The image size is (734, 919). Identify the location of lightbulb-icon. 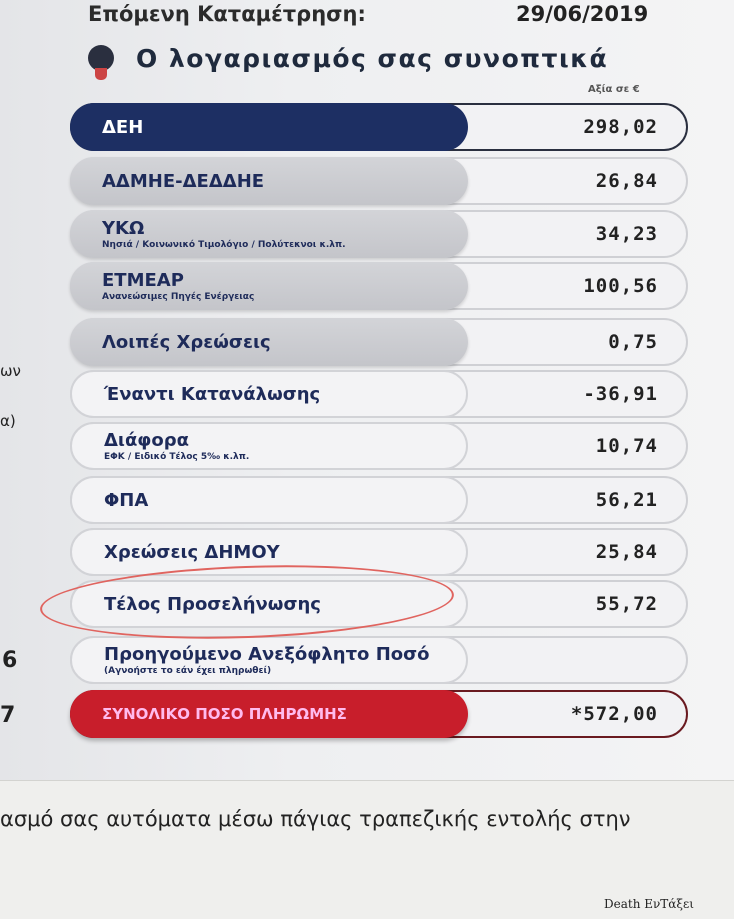
(101, 58).